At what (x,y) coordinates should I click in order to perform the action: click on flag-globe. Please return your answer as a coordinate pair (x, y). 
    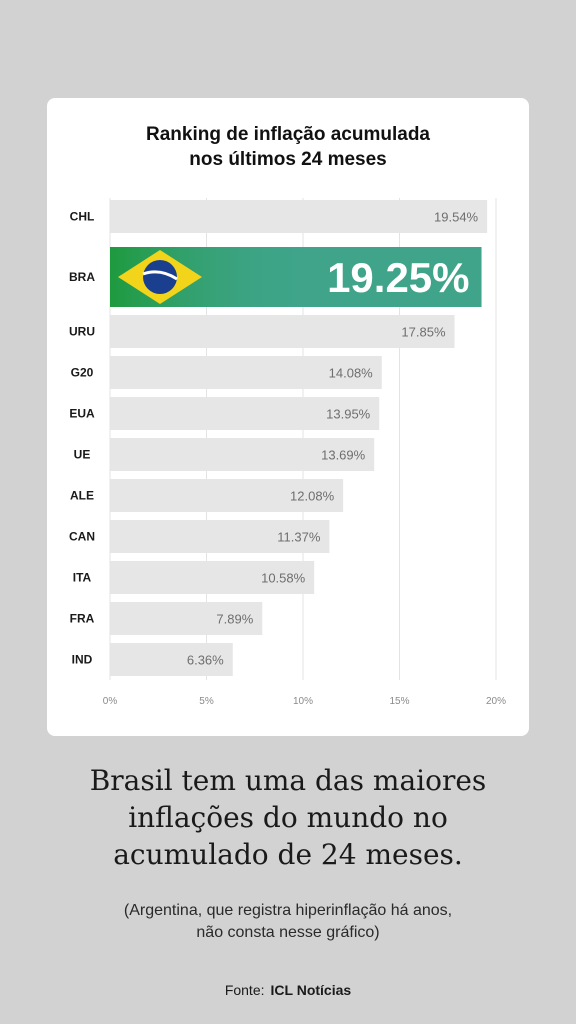
    Looking at the image, I should click on (160, 277).